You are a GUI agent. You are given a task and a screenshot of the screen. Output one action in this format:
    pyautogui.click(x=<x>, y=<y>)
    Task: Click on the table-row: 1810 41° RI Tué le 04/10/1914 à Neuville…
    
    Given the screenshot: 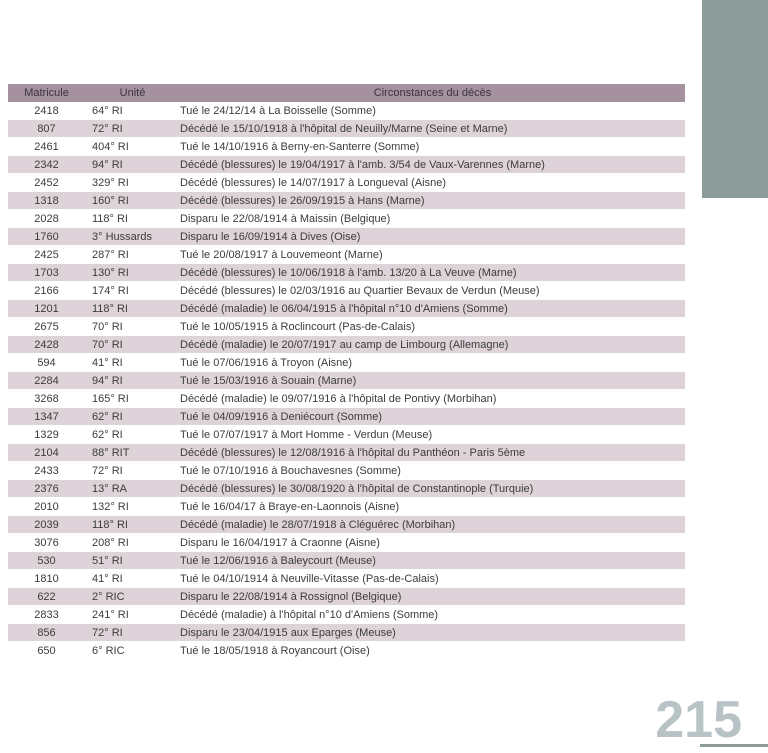 What is the action you would take?
    pyautogui.click(x=346, y=579)
    